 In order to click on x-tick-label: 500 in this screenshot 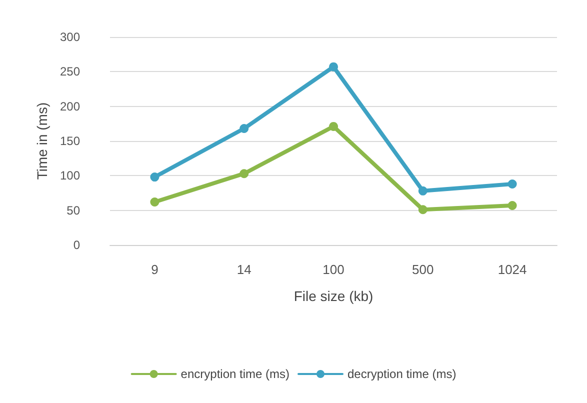, I will do `click(423, 269)`.